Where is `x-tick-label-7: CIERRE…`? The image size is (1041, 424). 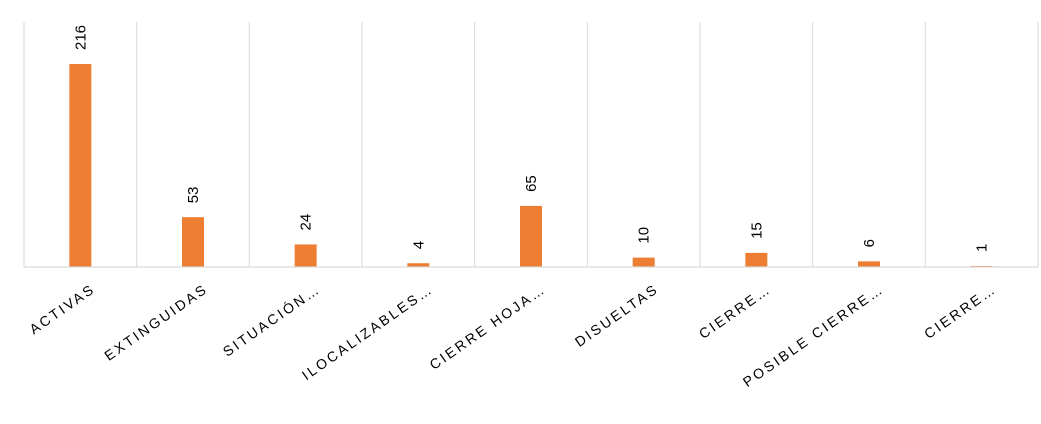
x-tick-label-7: CIERRE… is located at coordinates (735, 311).